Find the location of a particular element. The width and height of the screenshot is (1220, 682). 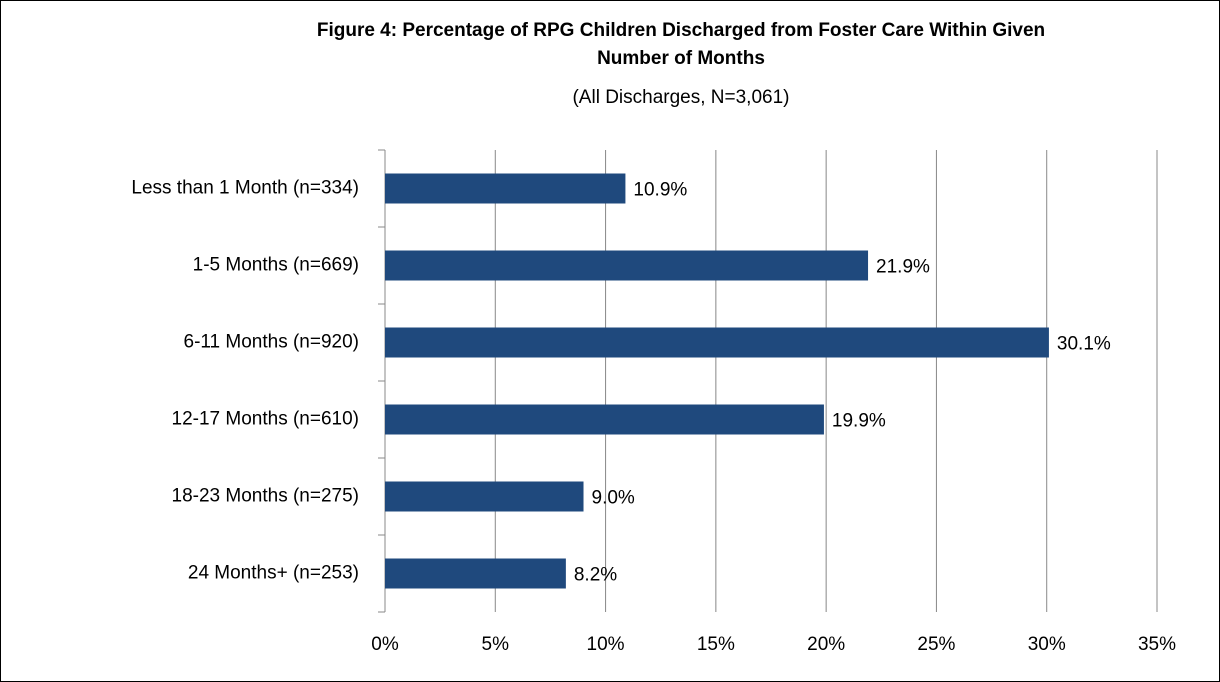

y-tick-label: 12-17 Months (n=610) is located at coordinates (265, 419).